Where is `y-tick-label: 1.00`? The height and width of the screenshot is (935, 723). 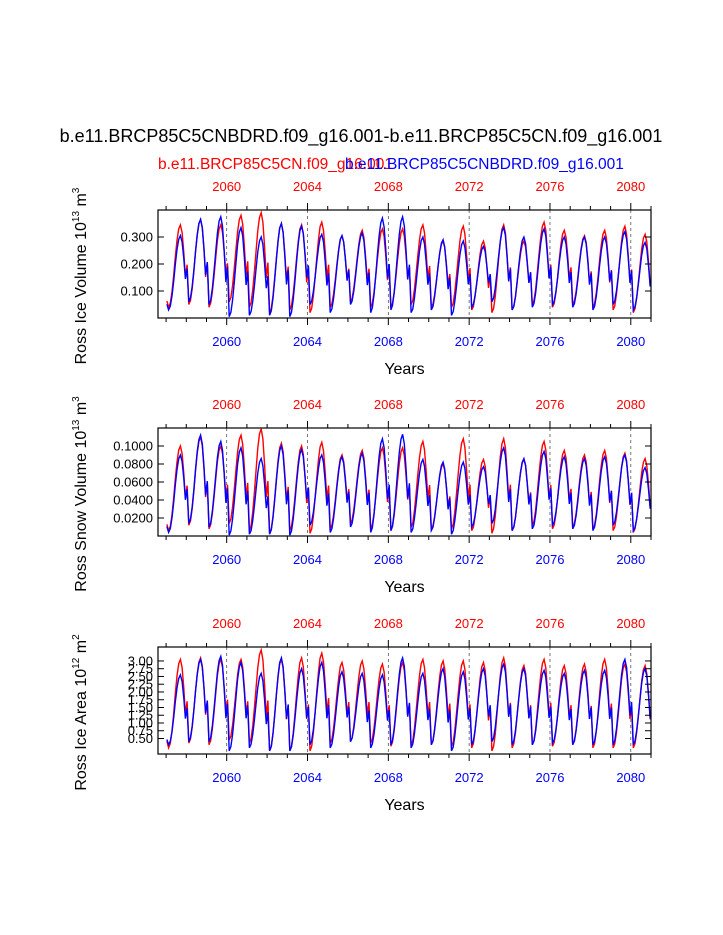 y-tick-label: 1.00 is located at coordinates (140, 722).